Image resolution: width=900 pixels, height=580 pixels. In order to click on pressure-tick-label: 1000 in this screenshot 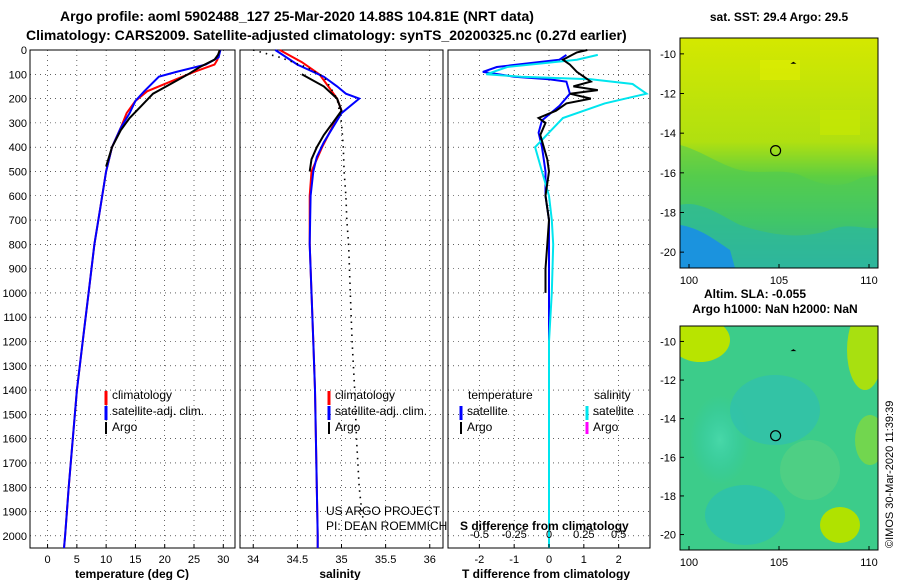, I will do `click(15, 294)`.